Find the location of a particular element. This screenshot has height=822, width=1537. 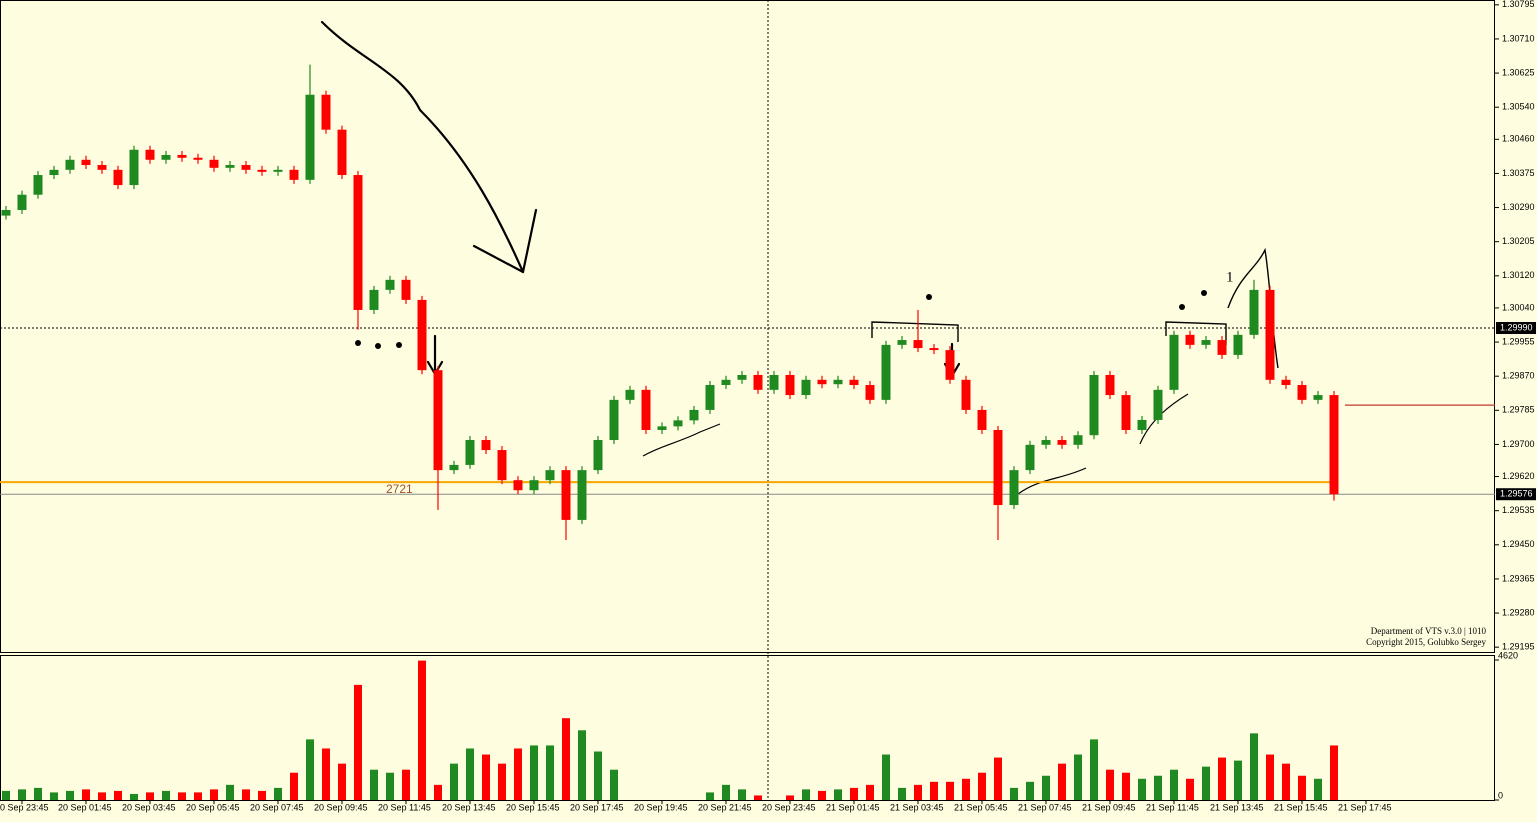

y-tick-label: 1.30290 is located at coordinates (1518, 207).